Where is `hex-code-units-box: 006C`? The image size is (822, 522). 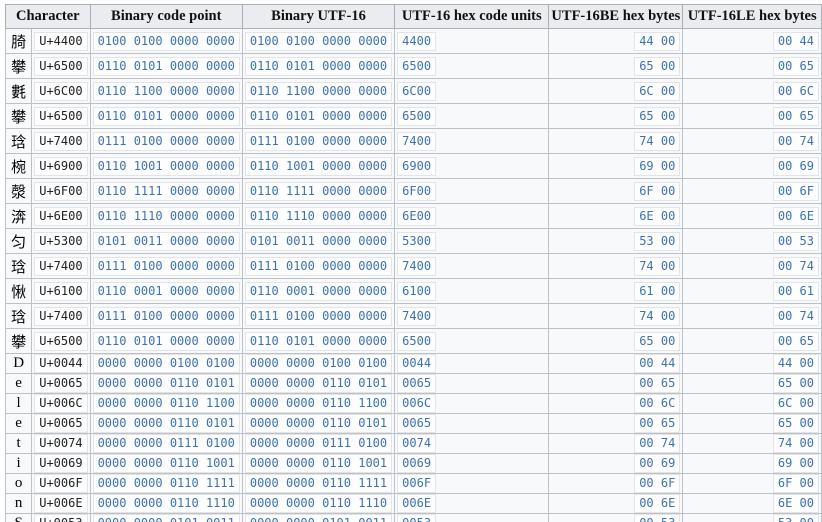 hex-code-units-box: 006C is located at coordinates (417, 403).